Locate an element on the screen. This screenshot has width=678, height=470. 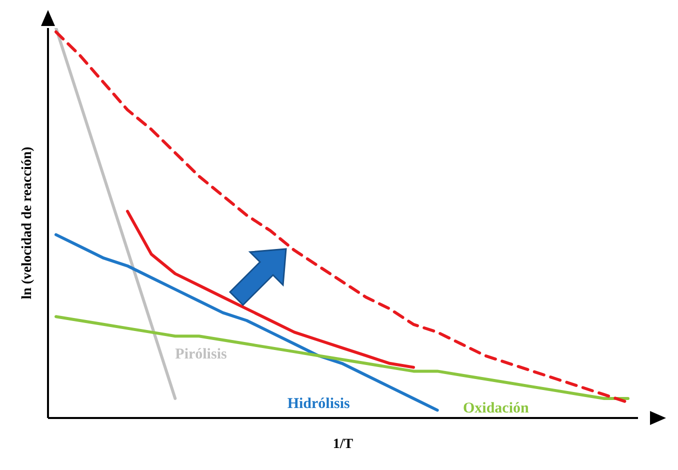
series-label: Hidrólisis is located at coordinates (318, 404).